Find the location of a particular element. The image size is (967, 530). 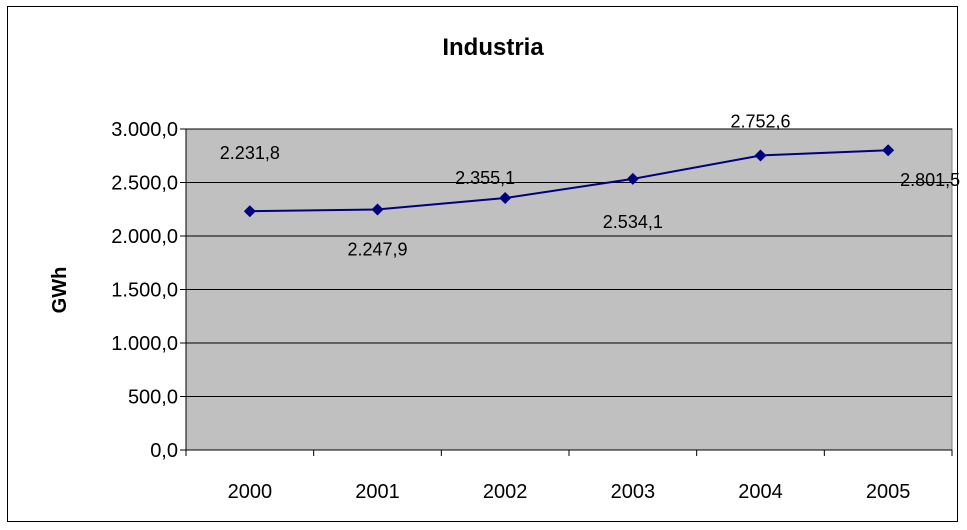

series-line is located at coordinates (569, 181).